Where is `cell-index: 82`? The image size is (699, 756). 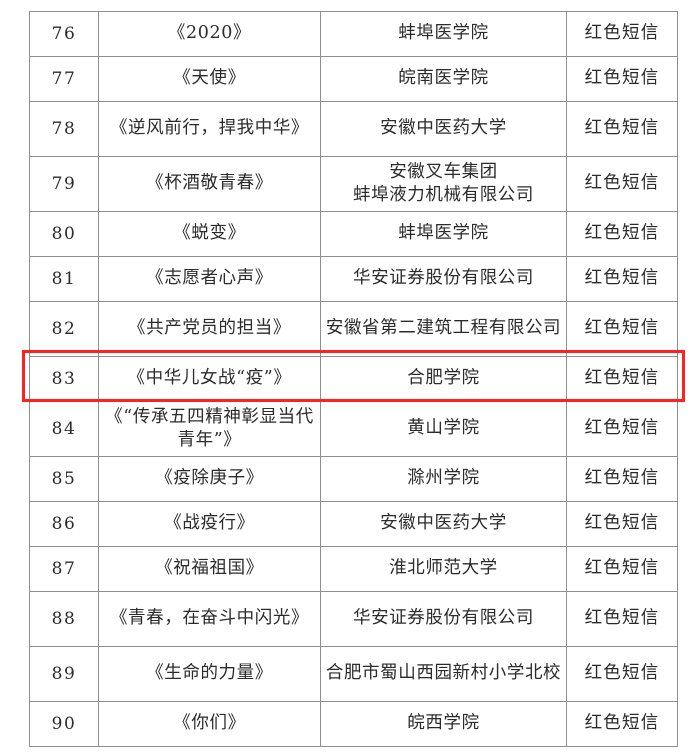
cell-index: 82 is located at coordinates (64, 329).